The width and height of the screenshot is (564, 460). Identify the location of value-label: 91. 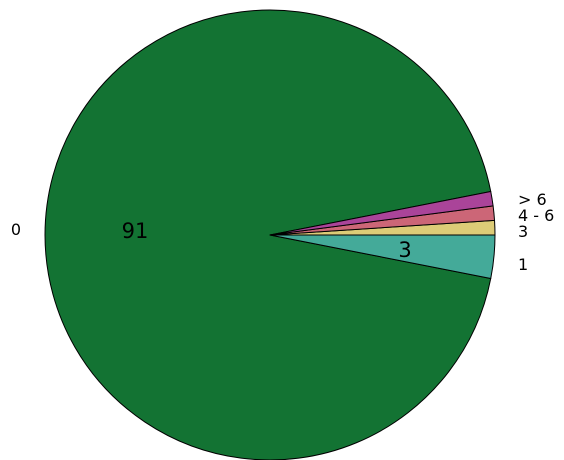
(135, 231).